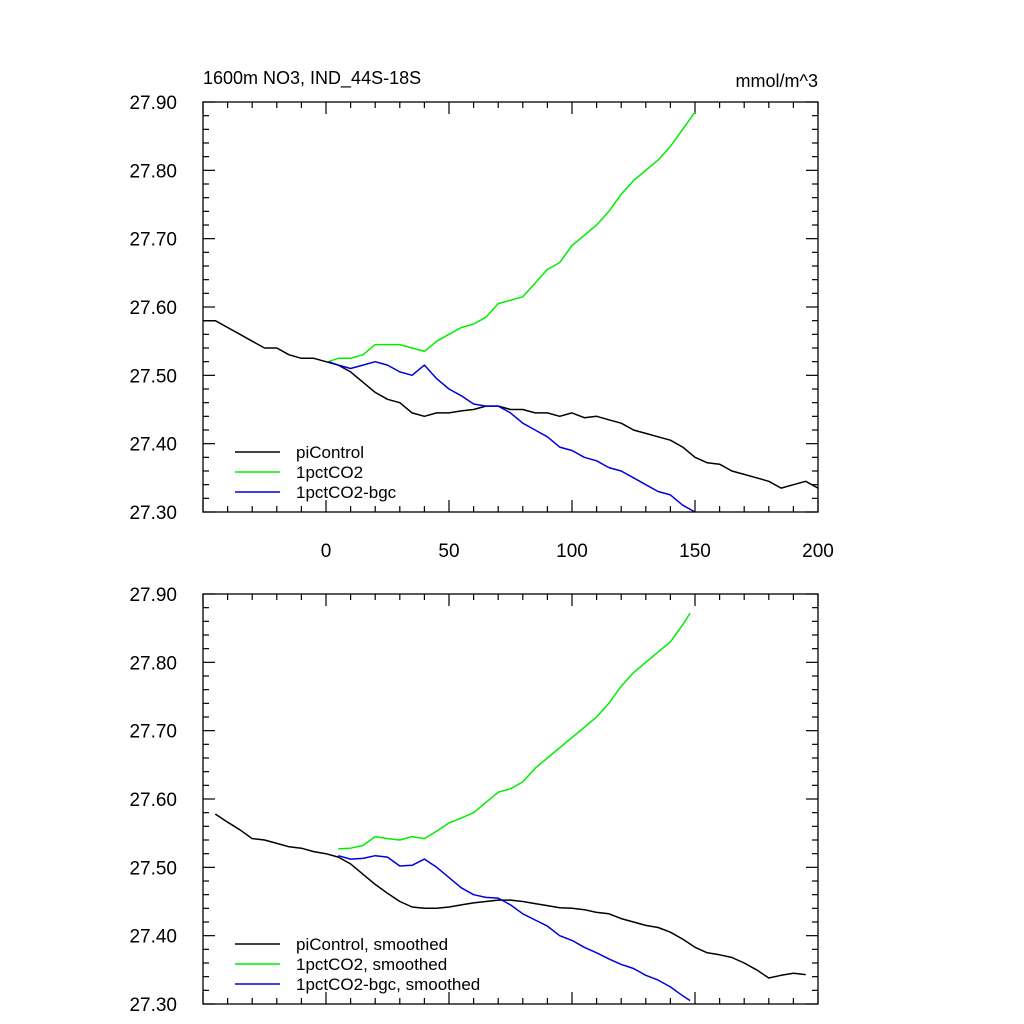  Describe the element at coordinates (512, 436) in the screenshot. I see `series-line-1pctco2-bgc` at that location.